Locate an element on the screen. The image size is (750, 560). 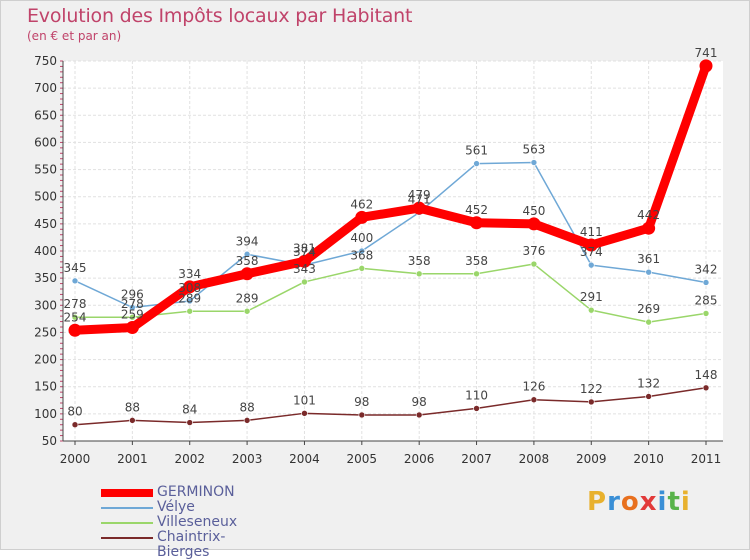
y-tick-label: 400 is located at coordinates (45, 251).